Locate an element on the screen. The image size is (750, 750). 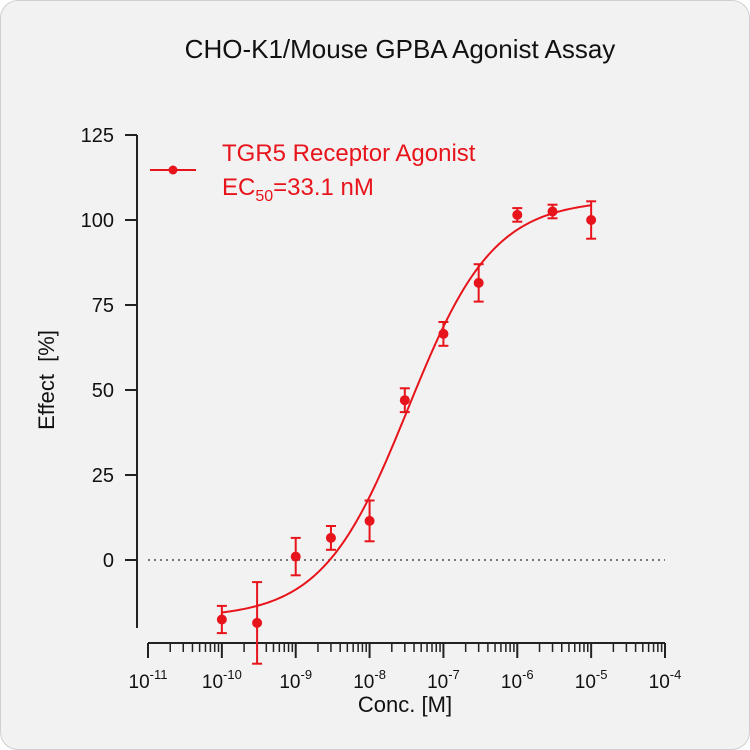
x-tick-label: 10⁻¹¹ is located at coordinates (148, 680).